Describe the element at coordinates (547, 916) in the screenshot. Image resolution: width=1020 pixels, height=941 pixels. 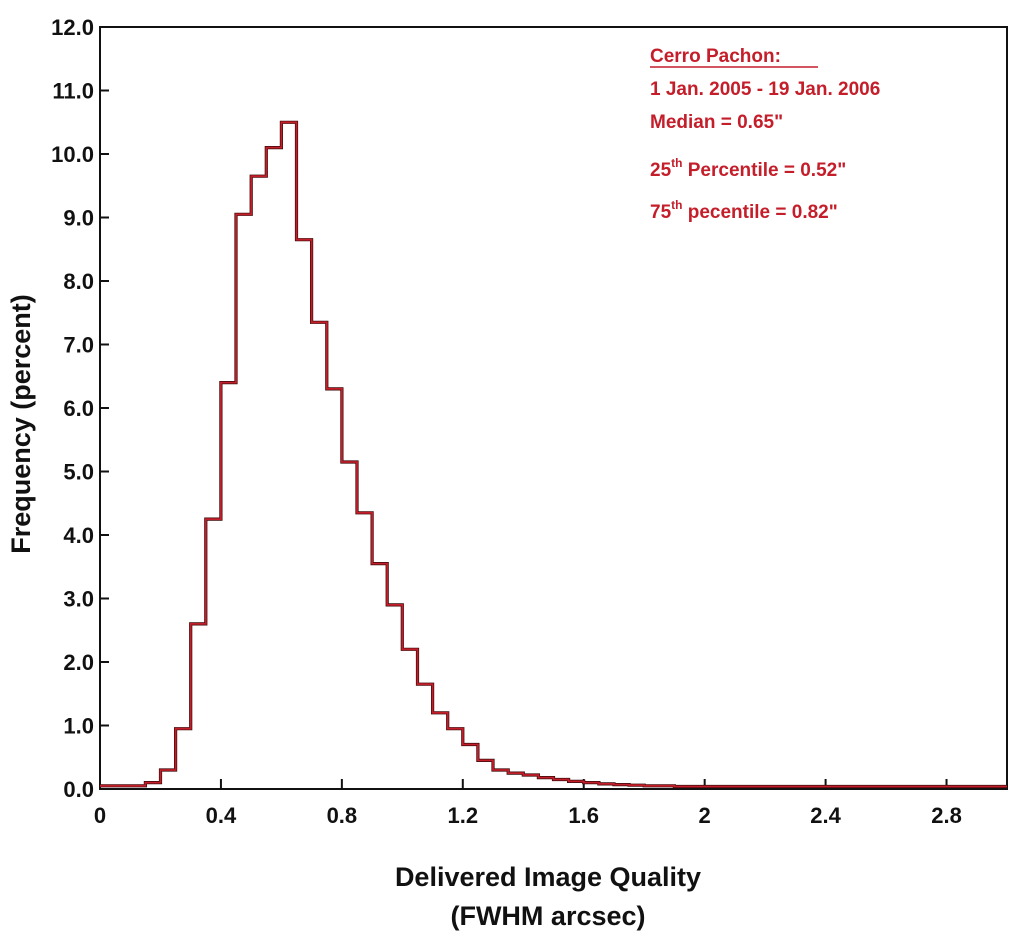
I see `x-axis-label-line2: (FWHM arcsec)` at that location.